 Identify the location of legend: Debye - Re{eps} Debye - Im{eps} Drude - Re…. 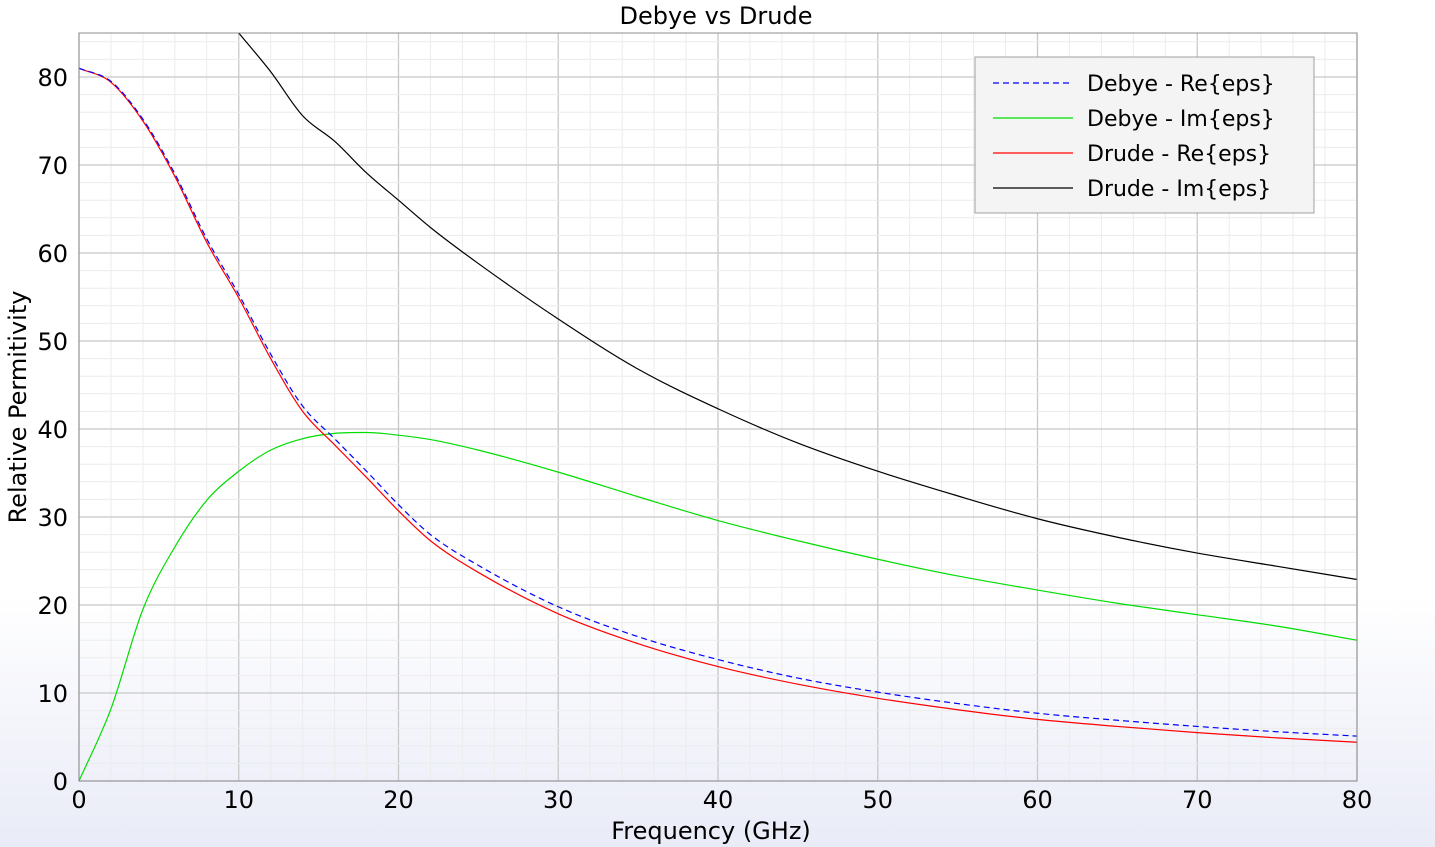
(1144, 135).